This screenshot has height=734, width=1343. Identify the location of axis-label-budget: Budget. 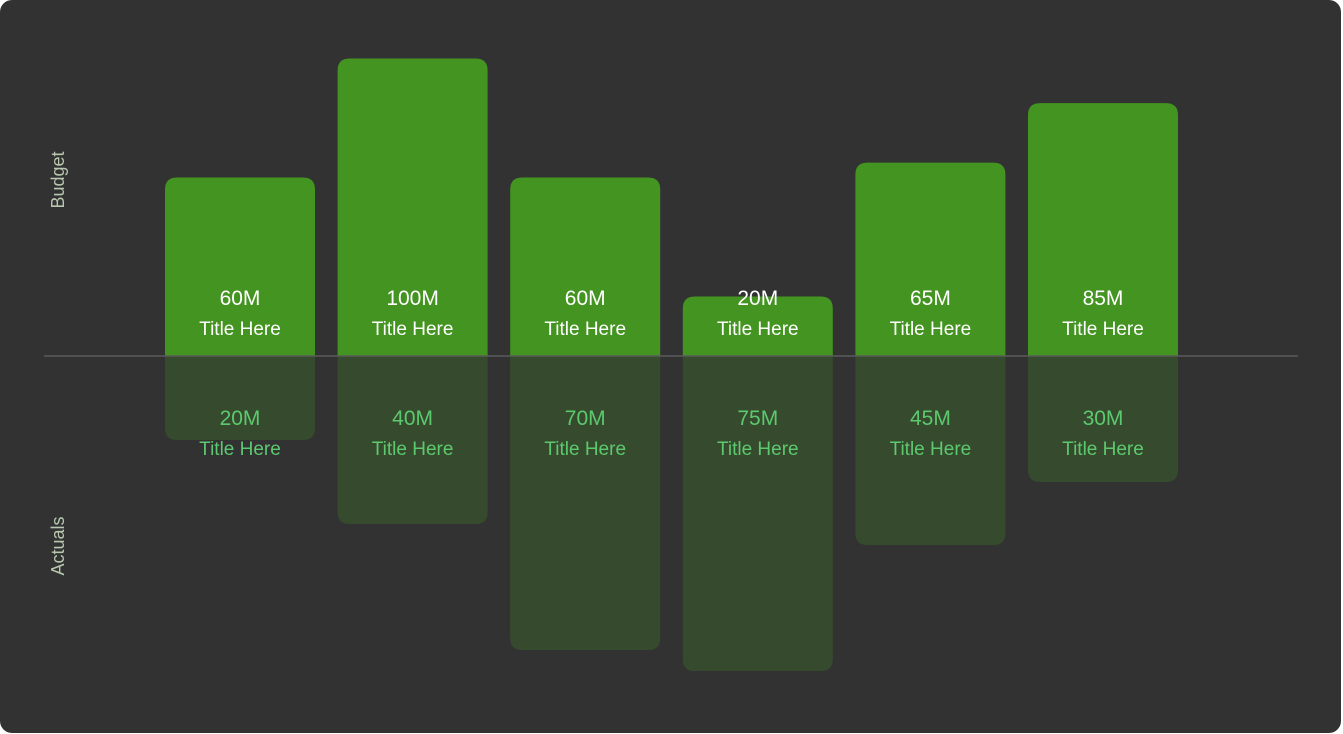
(58, 179).